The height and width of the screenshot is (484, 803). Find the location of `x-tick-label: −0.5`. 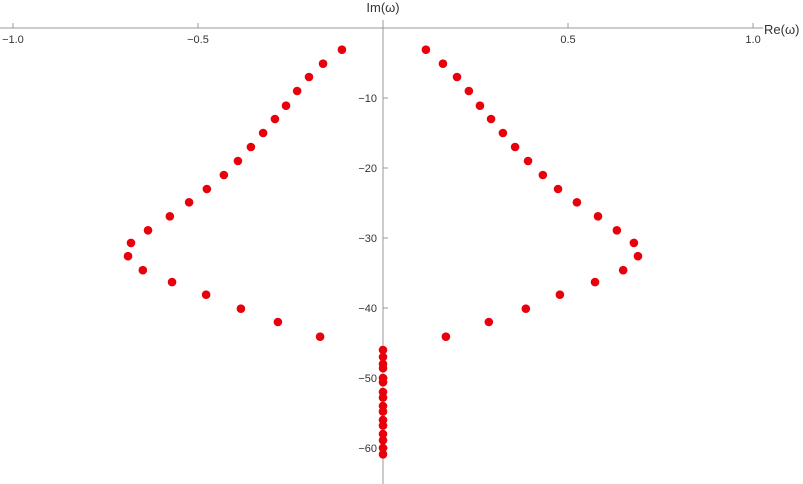

x-tick-label: −0.5 is located at coordinates (198, 40).